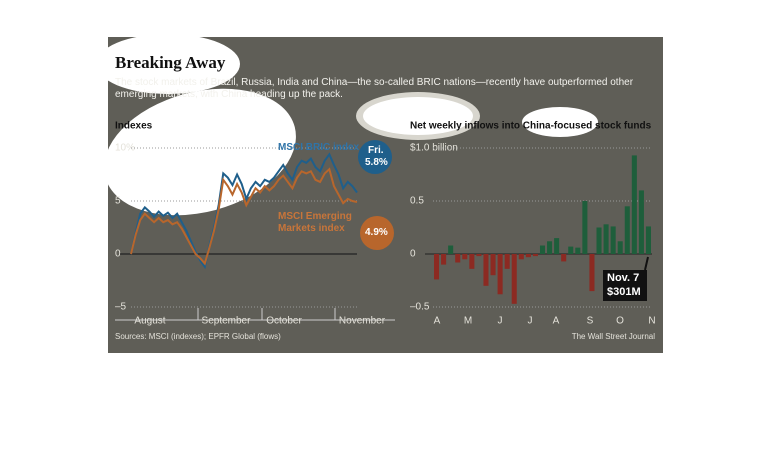 The width and height of the screenshot is (770, 453). Describe the element at coordinates (319, 147) in the screenshot. I see `legend-label: MSCI BRIC index` at that location.